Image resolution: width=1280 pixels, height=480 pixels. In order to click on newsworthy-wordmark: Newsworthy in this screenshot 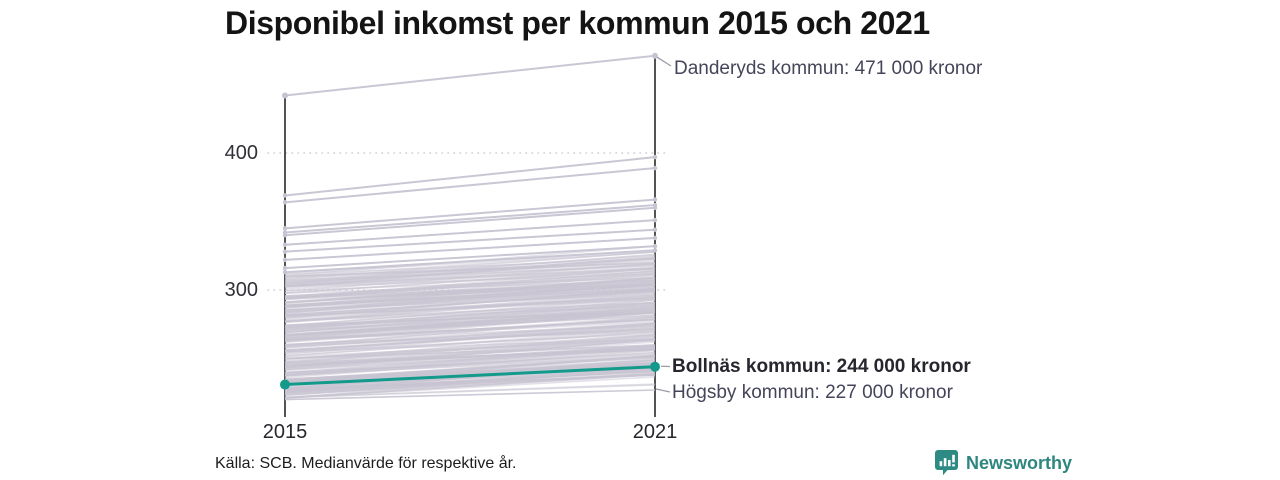, I will do `click(1019, 462)`.